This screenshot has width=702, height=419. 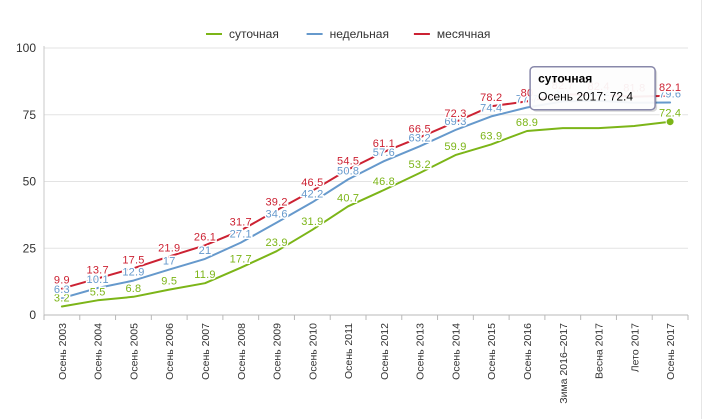 What do you see at coordinates (30, 248) in the screenshot?
I see `y-tick-label: 25` at bounding box center [30, 248].